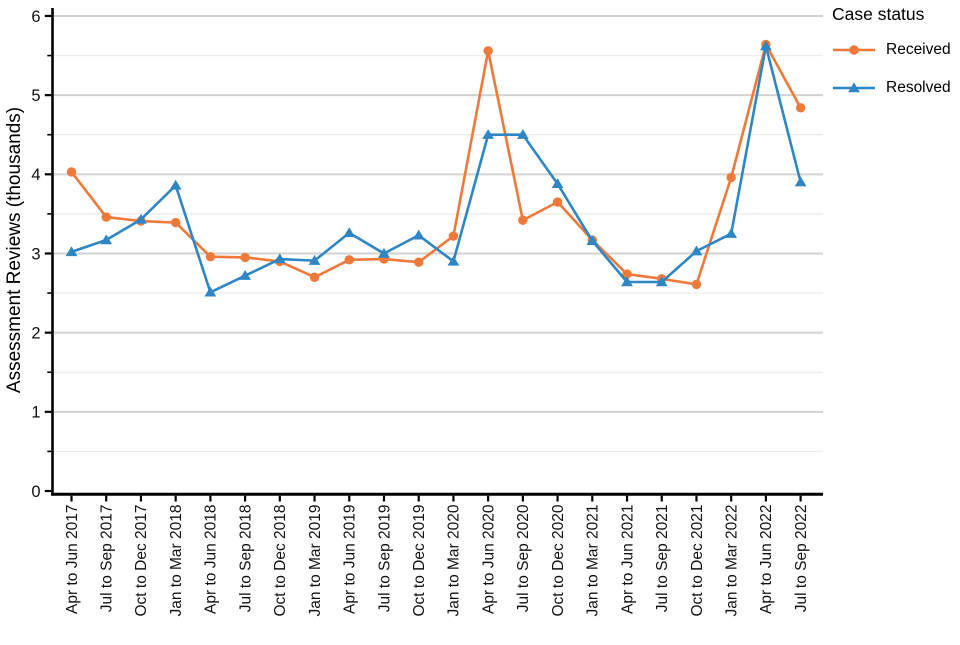 The width and height of the screenshot is (960, 645). I want to click on x-tick-label: Jul to Sep 2019, so click(384, 559).